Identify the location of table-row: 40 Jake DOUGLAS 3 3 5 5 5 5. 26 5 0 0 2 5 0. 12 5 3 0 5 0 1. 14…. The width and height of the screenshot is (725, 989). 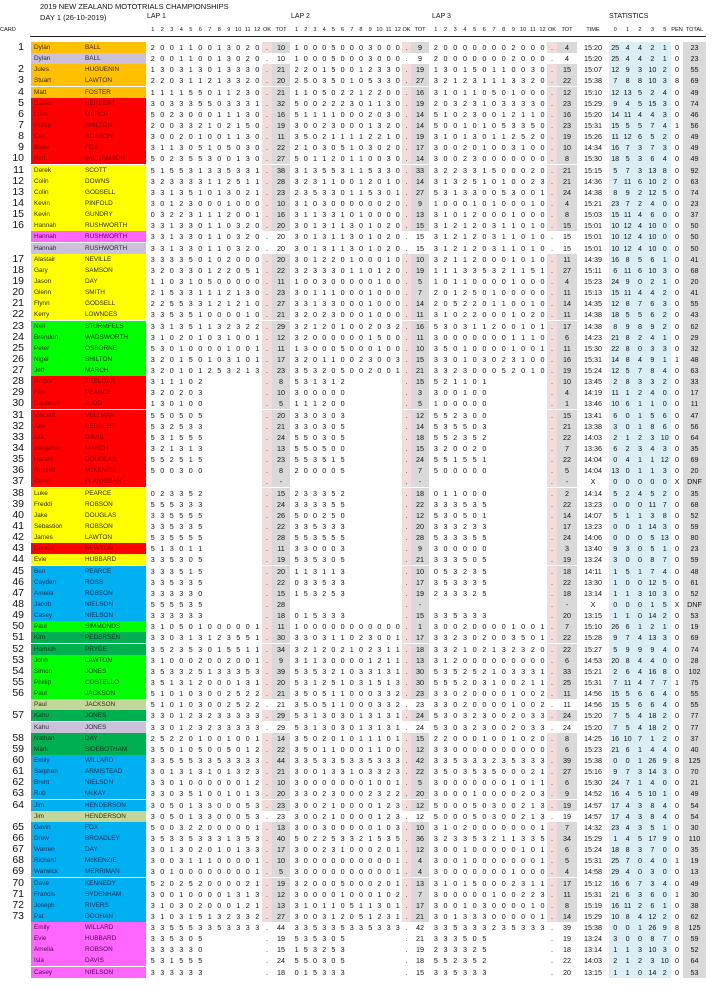
(362, 515).